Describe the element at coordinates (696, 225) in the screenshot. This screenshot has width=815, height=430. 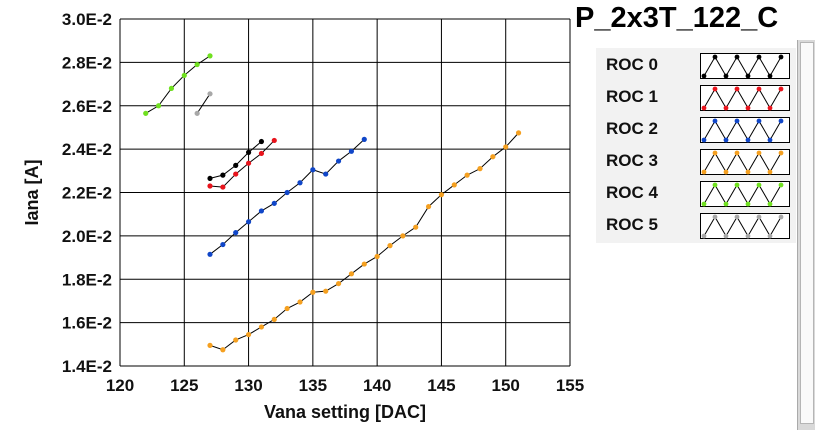
I see `legend-item: ROC 5` at that location.